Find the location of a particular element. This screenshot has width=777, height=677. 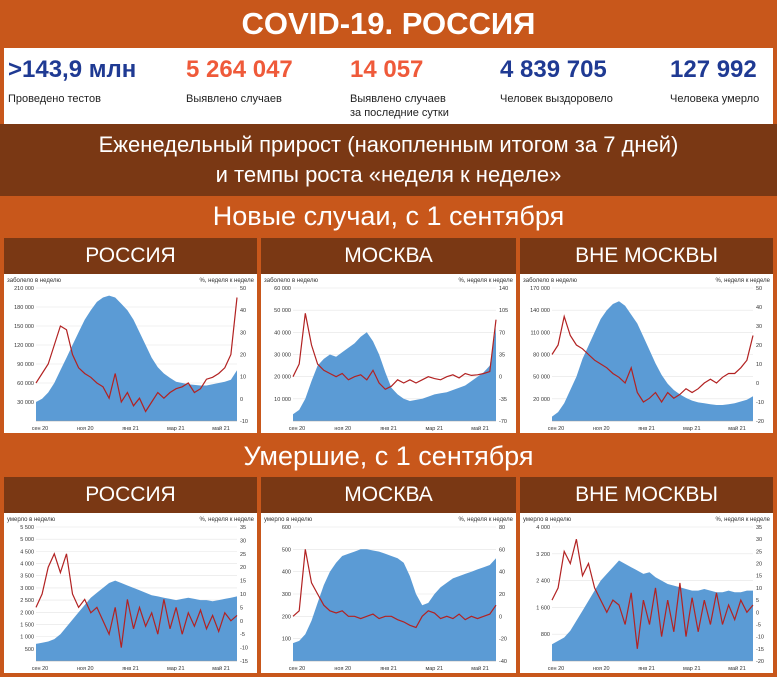

y-tick-label: 20 000 is located at coordinates (541, 400).